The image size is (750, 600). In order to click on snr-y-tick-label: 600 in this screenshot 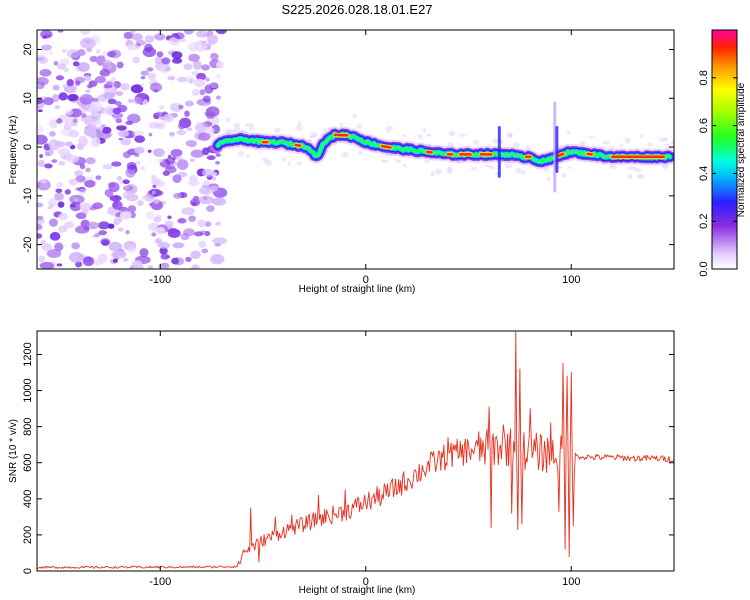, I will do `click(28, 463)`.